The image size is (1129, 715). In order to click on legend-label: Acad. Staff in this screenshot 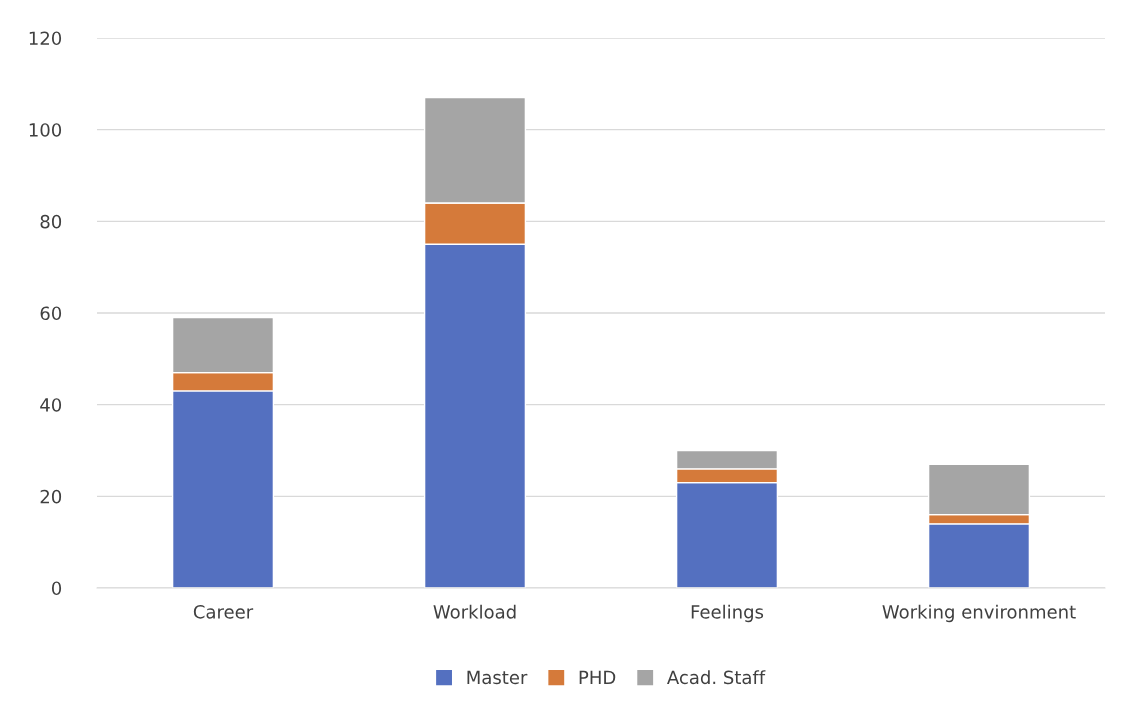, I will do `click(716, 677)`.